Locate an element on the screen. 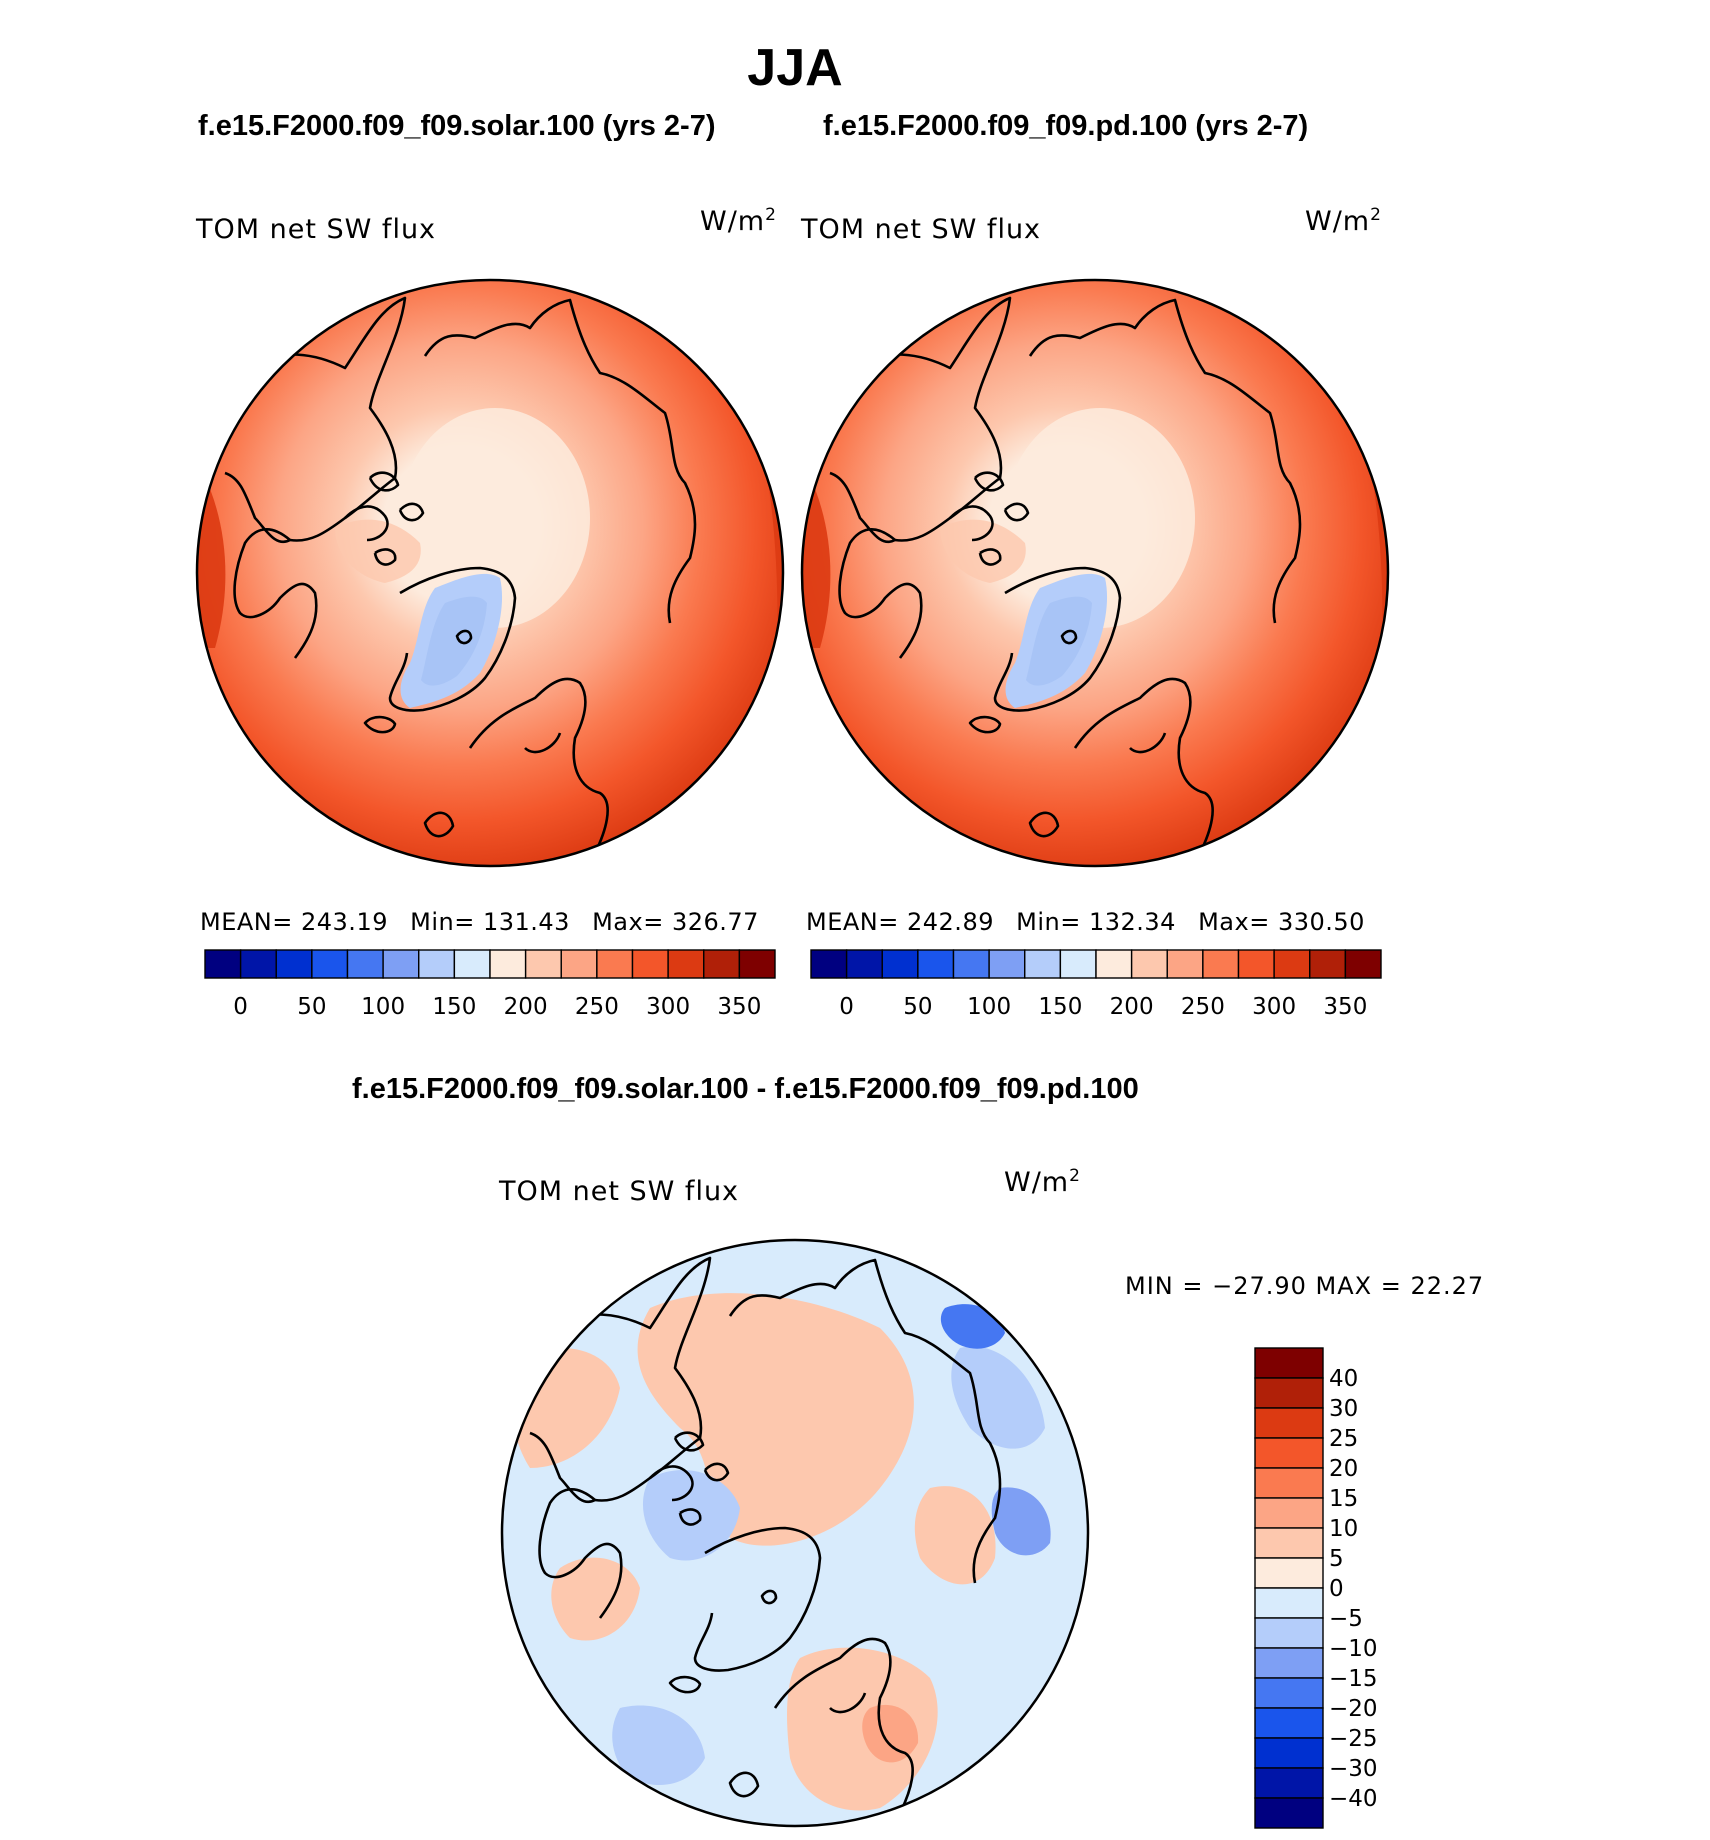 Image resolution: width=1710 pixels, height=1840 pixels. panel-1-stats: MEAN= 243.19 Min= 131.43 Max= 326.77 is located at coordinates (479, 922).